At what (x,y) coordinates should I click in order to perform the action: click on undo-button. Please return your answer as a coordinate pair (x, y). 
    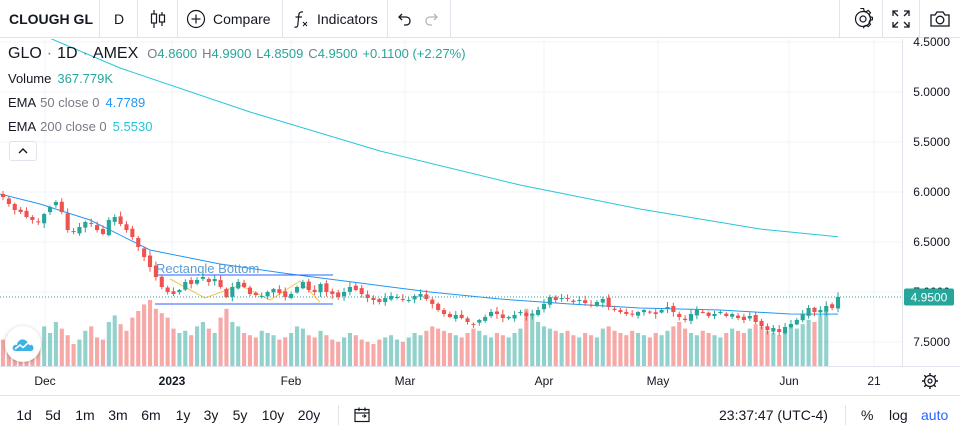
    Looking at the image, I should click on (404, 19).